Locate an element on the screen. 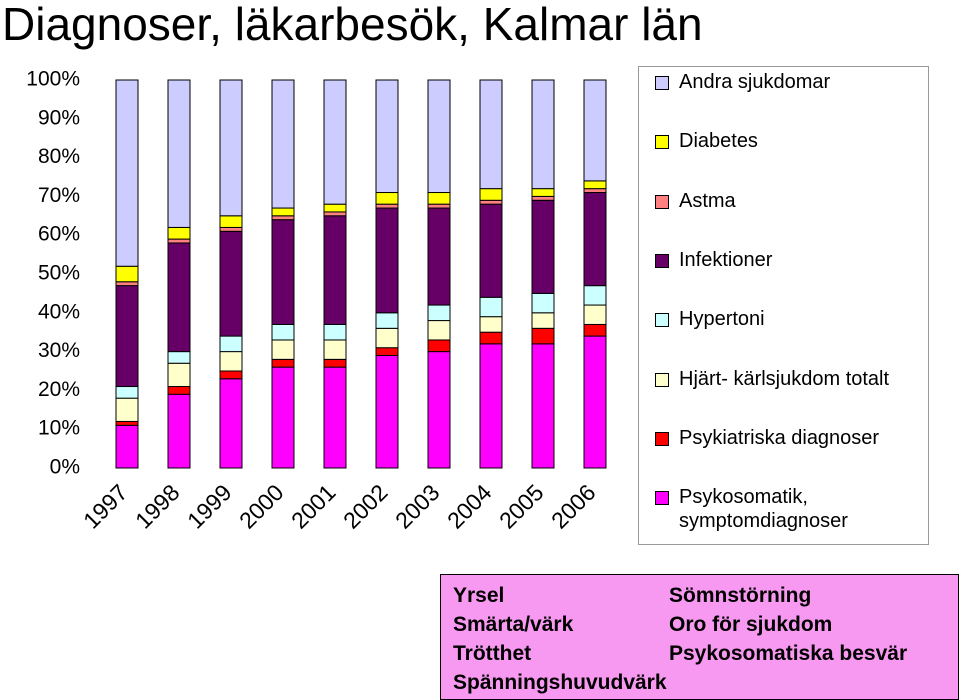  y-tick-label: 70% is located at coordinates (59, 195).